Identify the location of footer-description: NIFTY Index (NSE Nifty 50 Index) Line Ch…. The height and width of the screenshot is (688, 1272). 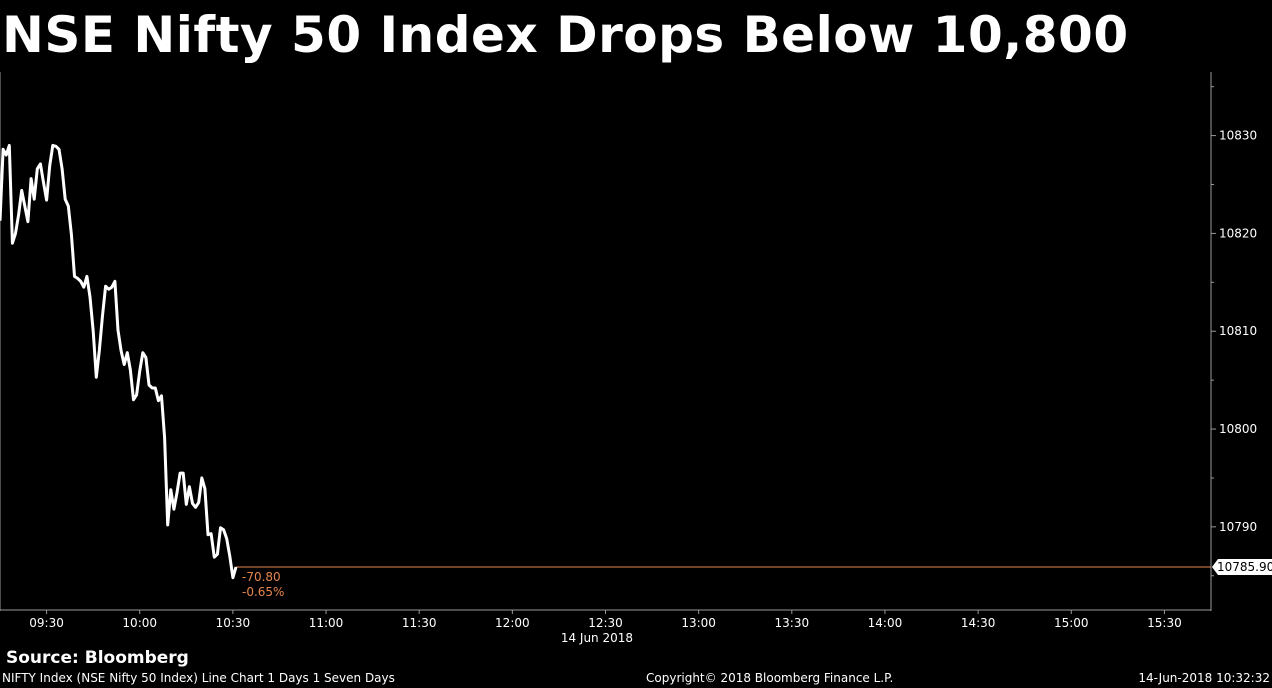
(198, 678).